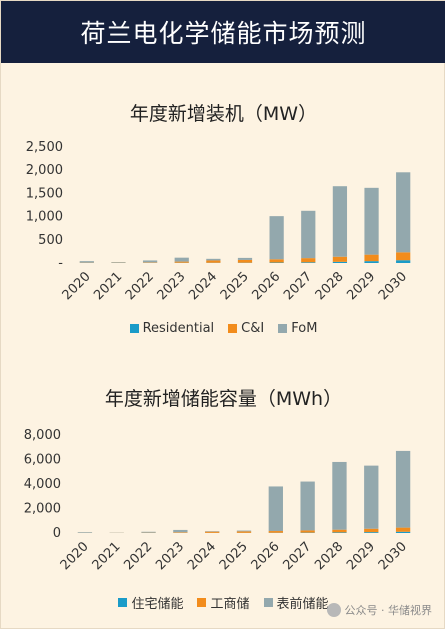  What do you see at coordinates (44, 193) in the screenshot?
I see `y-tick-label: 1,500` at bounding box center [44, 193].